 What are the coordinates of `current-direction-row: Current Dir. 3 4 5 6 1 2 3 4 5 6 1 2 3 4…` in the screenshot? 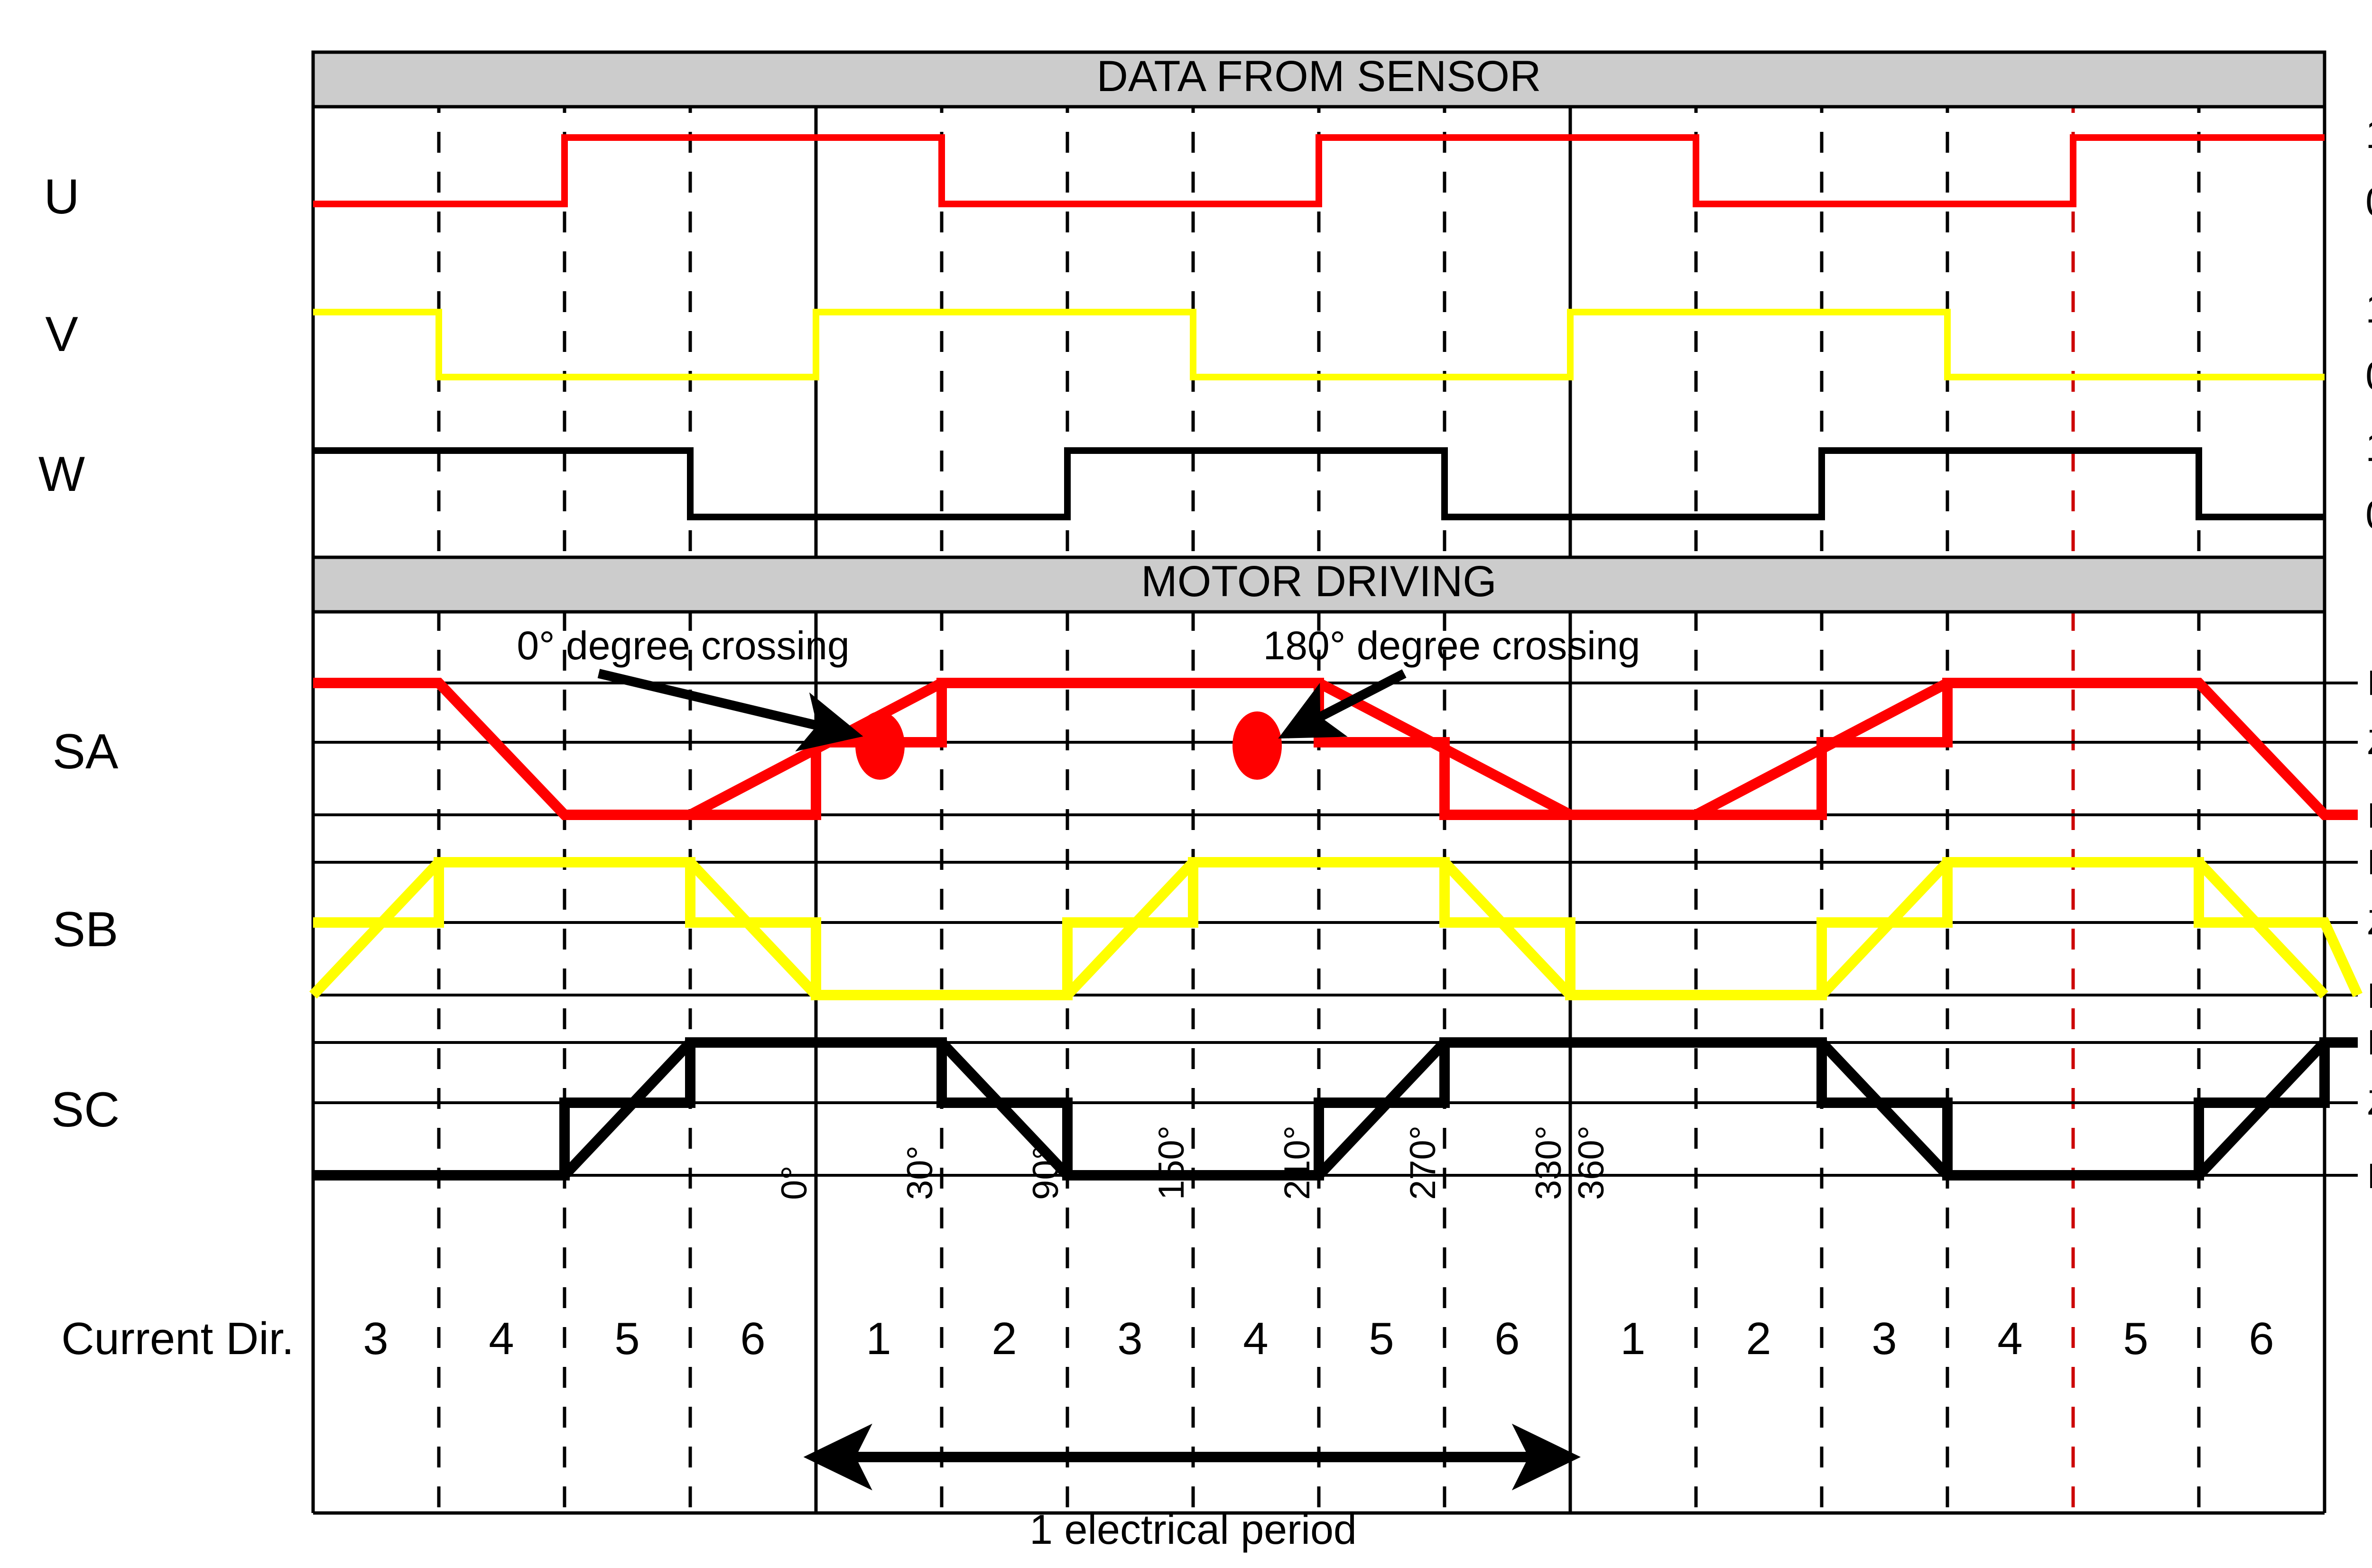 It's located at (1167, 1339).